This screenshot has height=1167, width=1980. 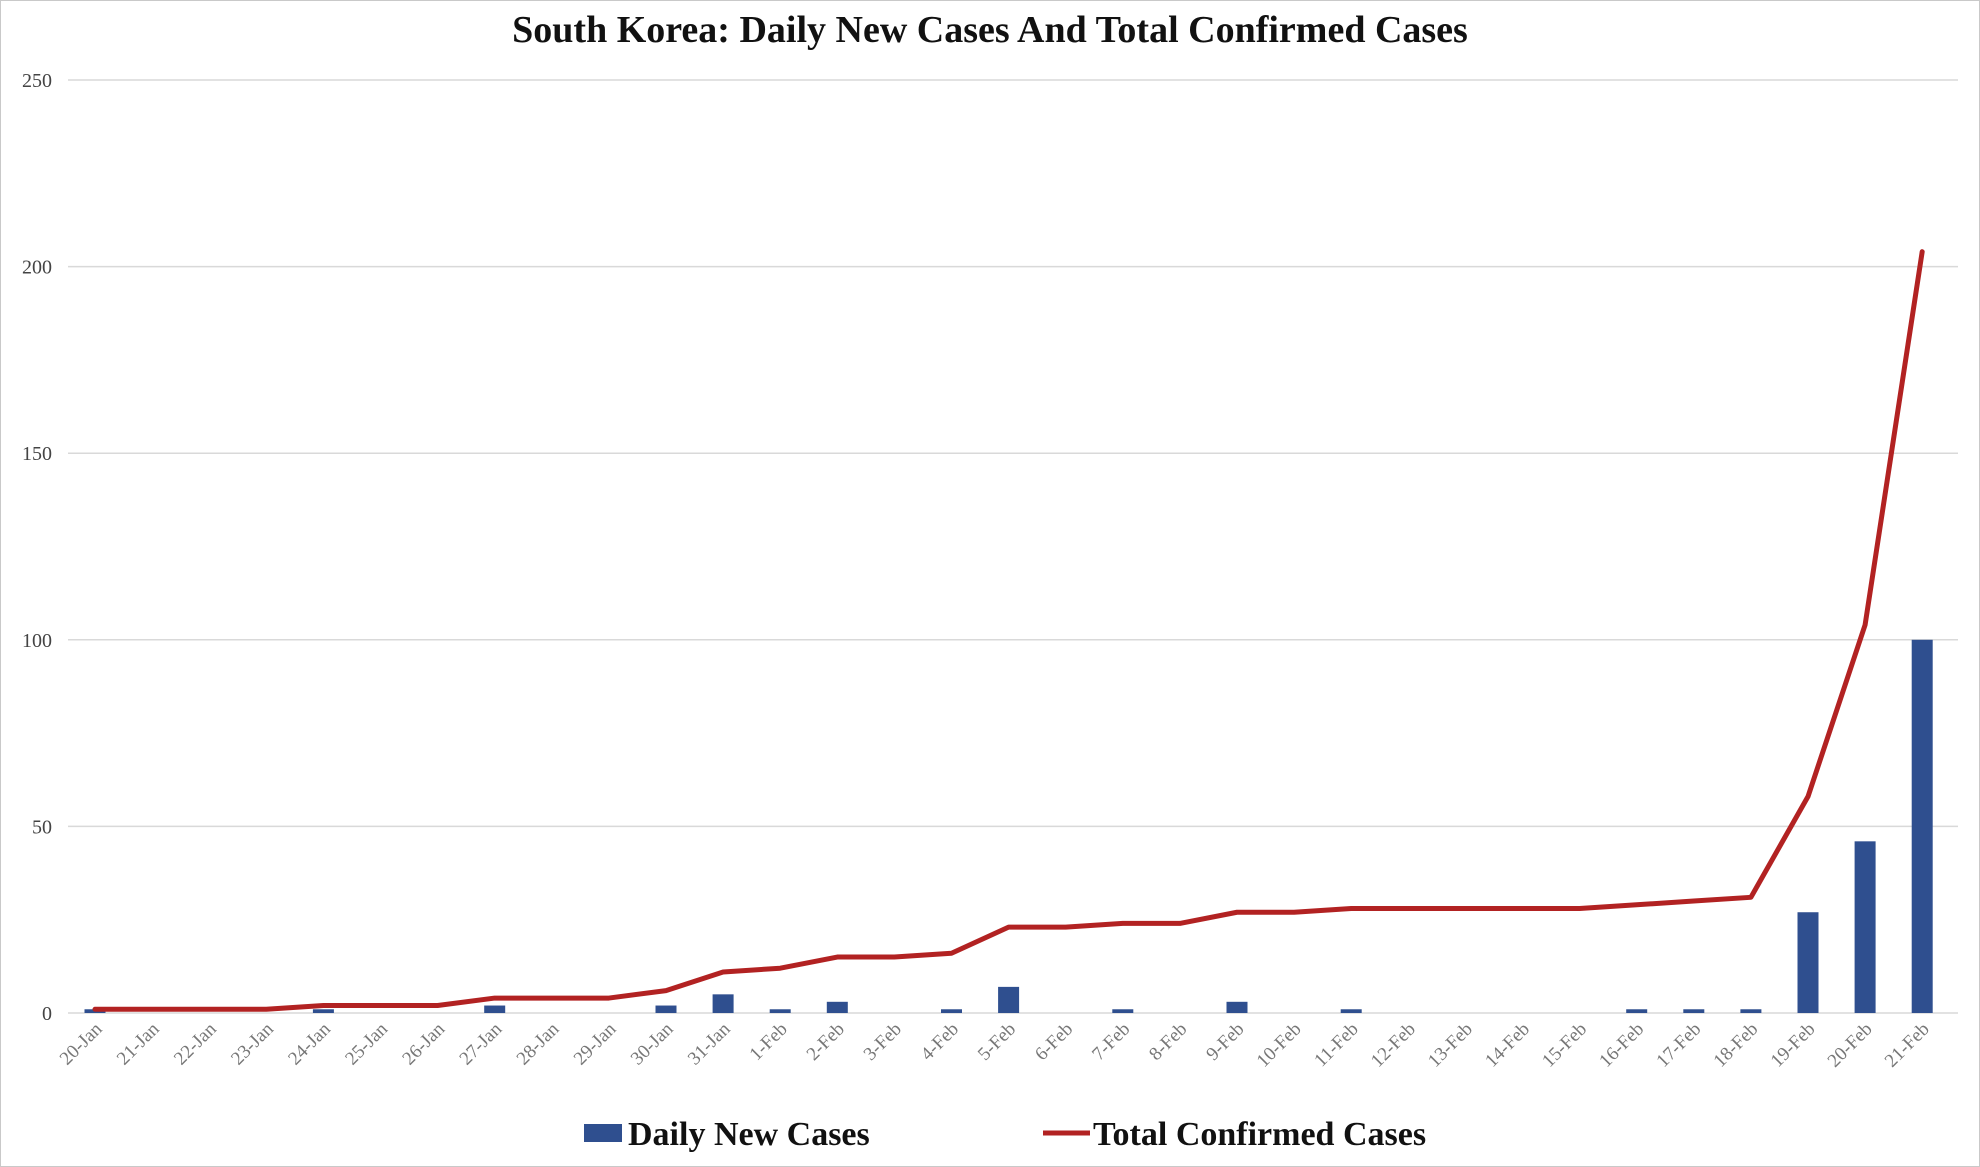 I want to click on x-tick-label-11-Feb: 11-Feb, so click(x=1336, y=1045).